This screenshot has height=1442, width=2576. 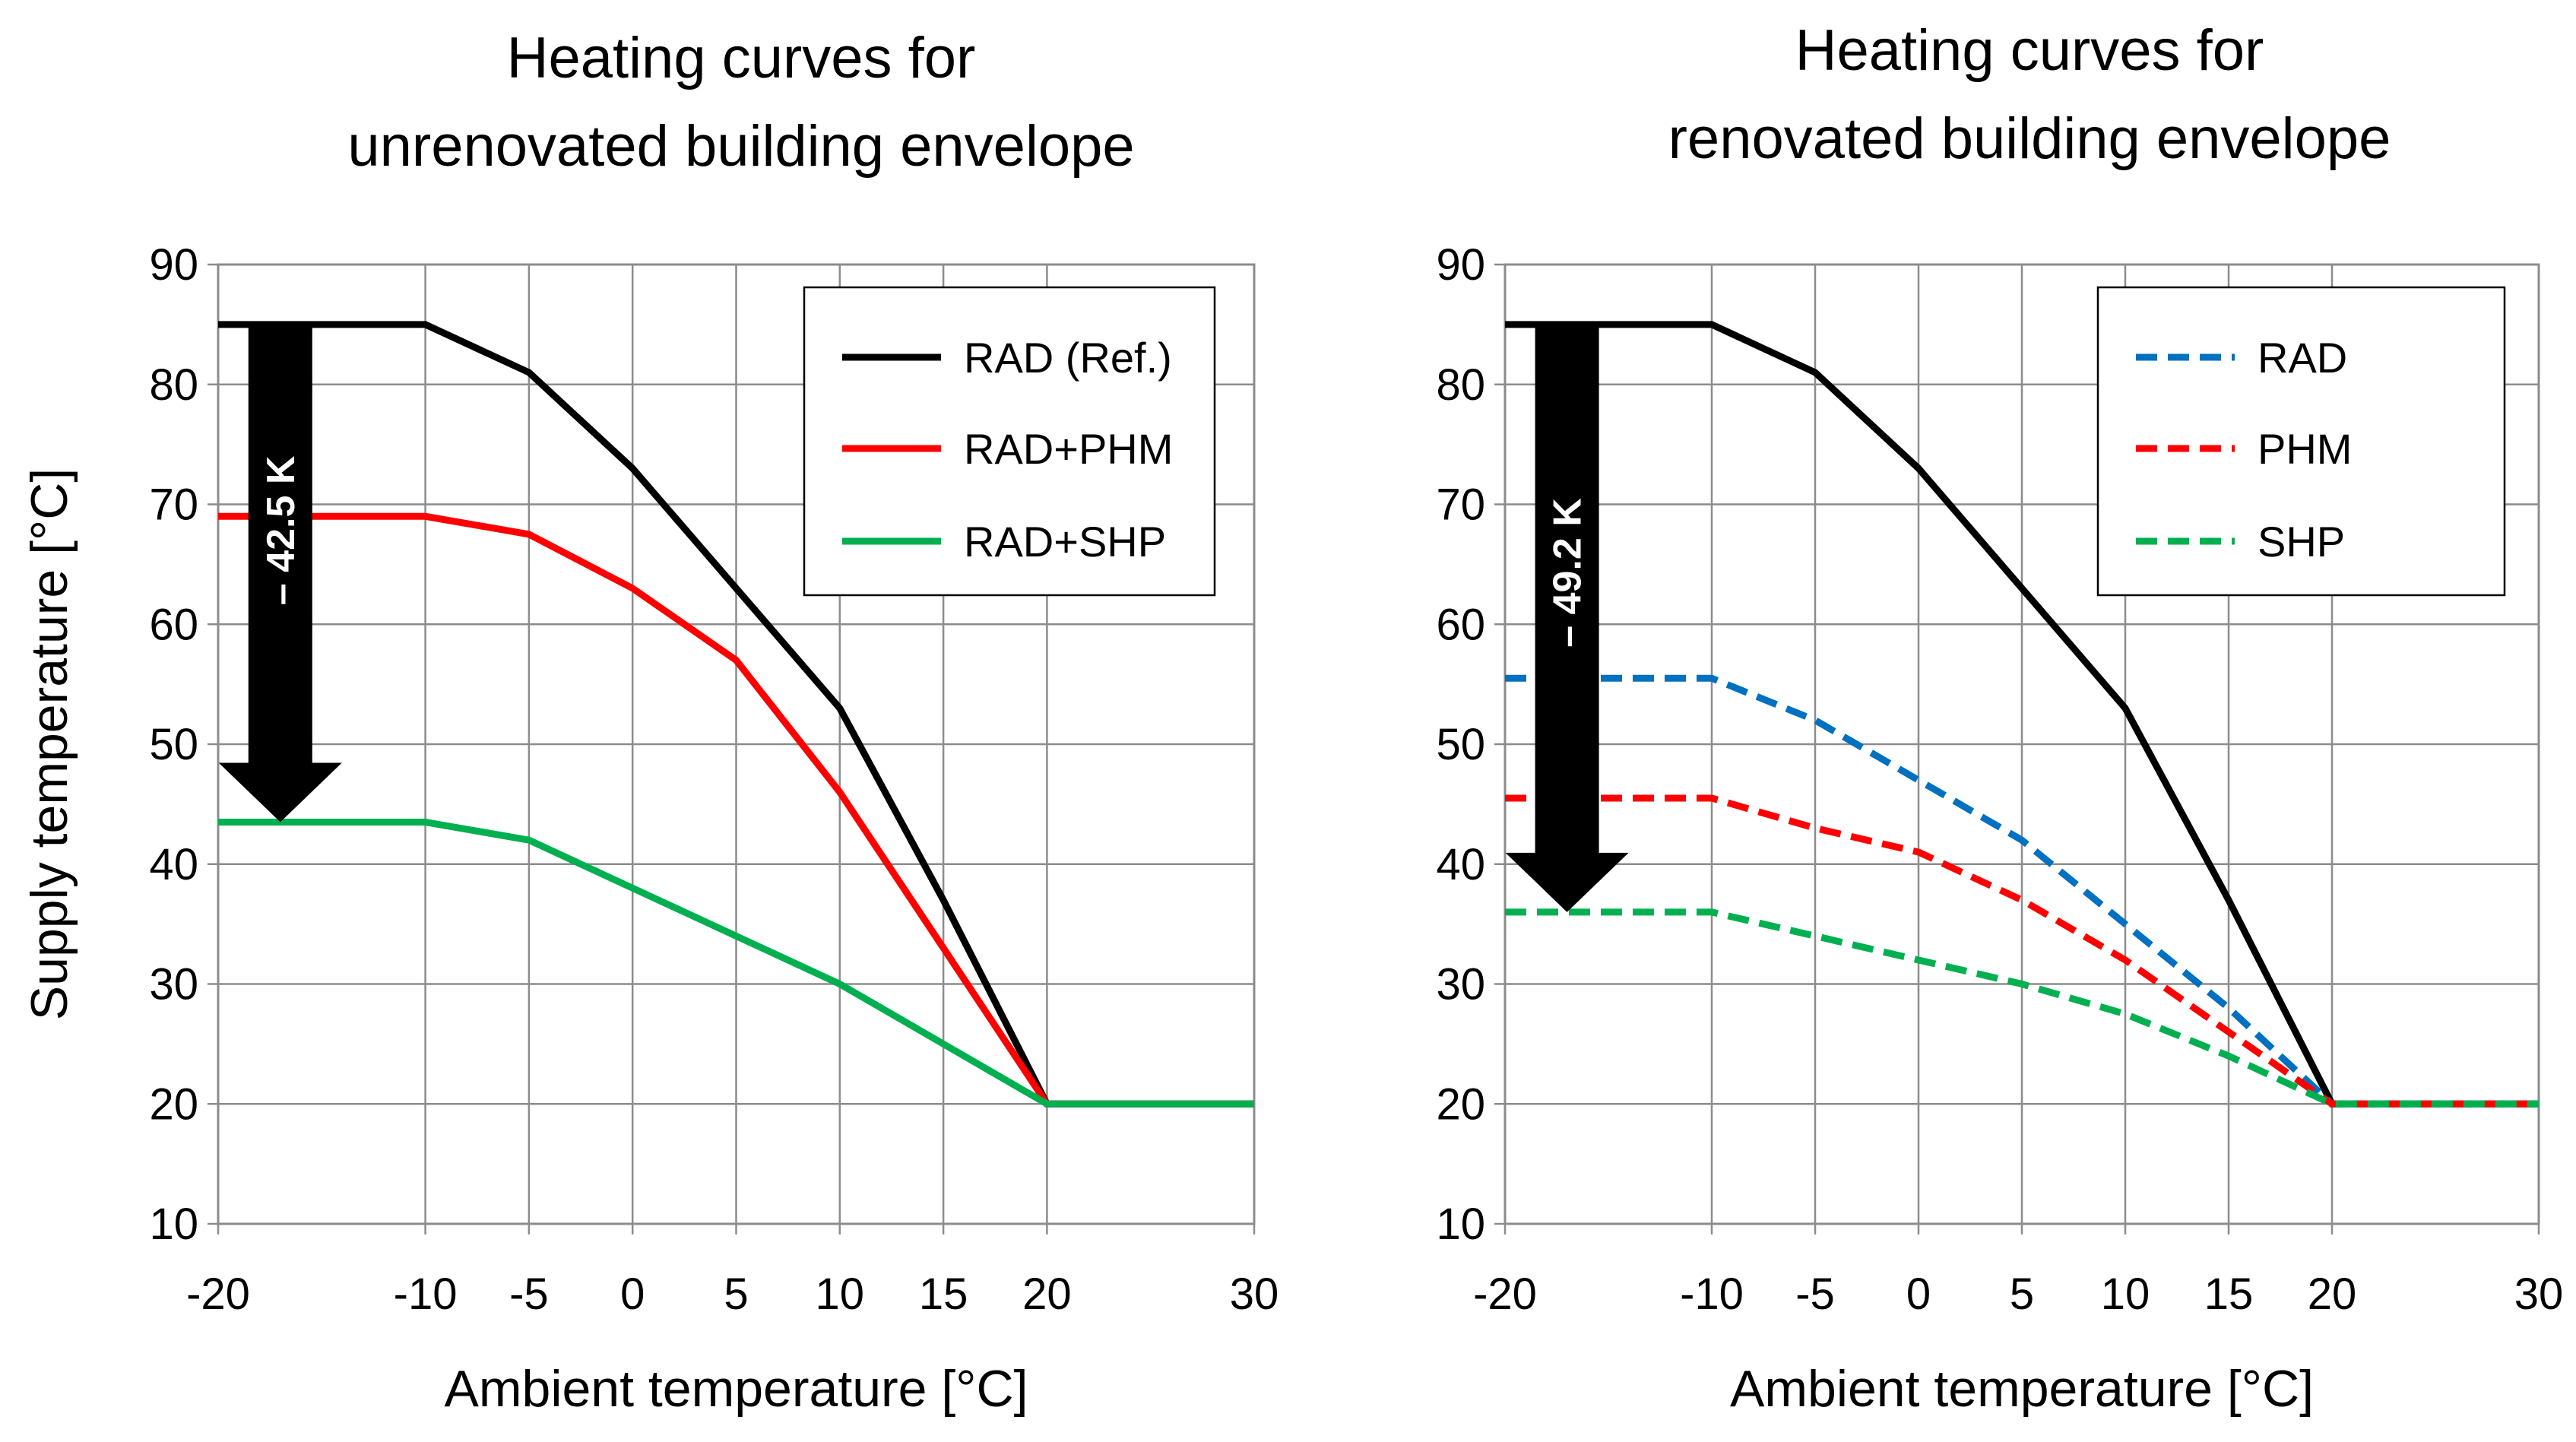 What do you see at coordinates (281, 530) in the screenshot?
I see `reduction-arrow-label: – 42.5 K` at bounding box center [281, 530].